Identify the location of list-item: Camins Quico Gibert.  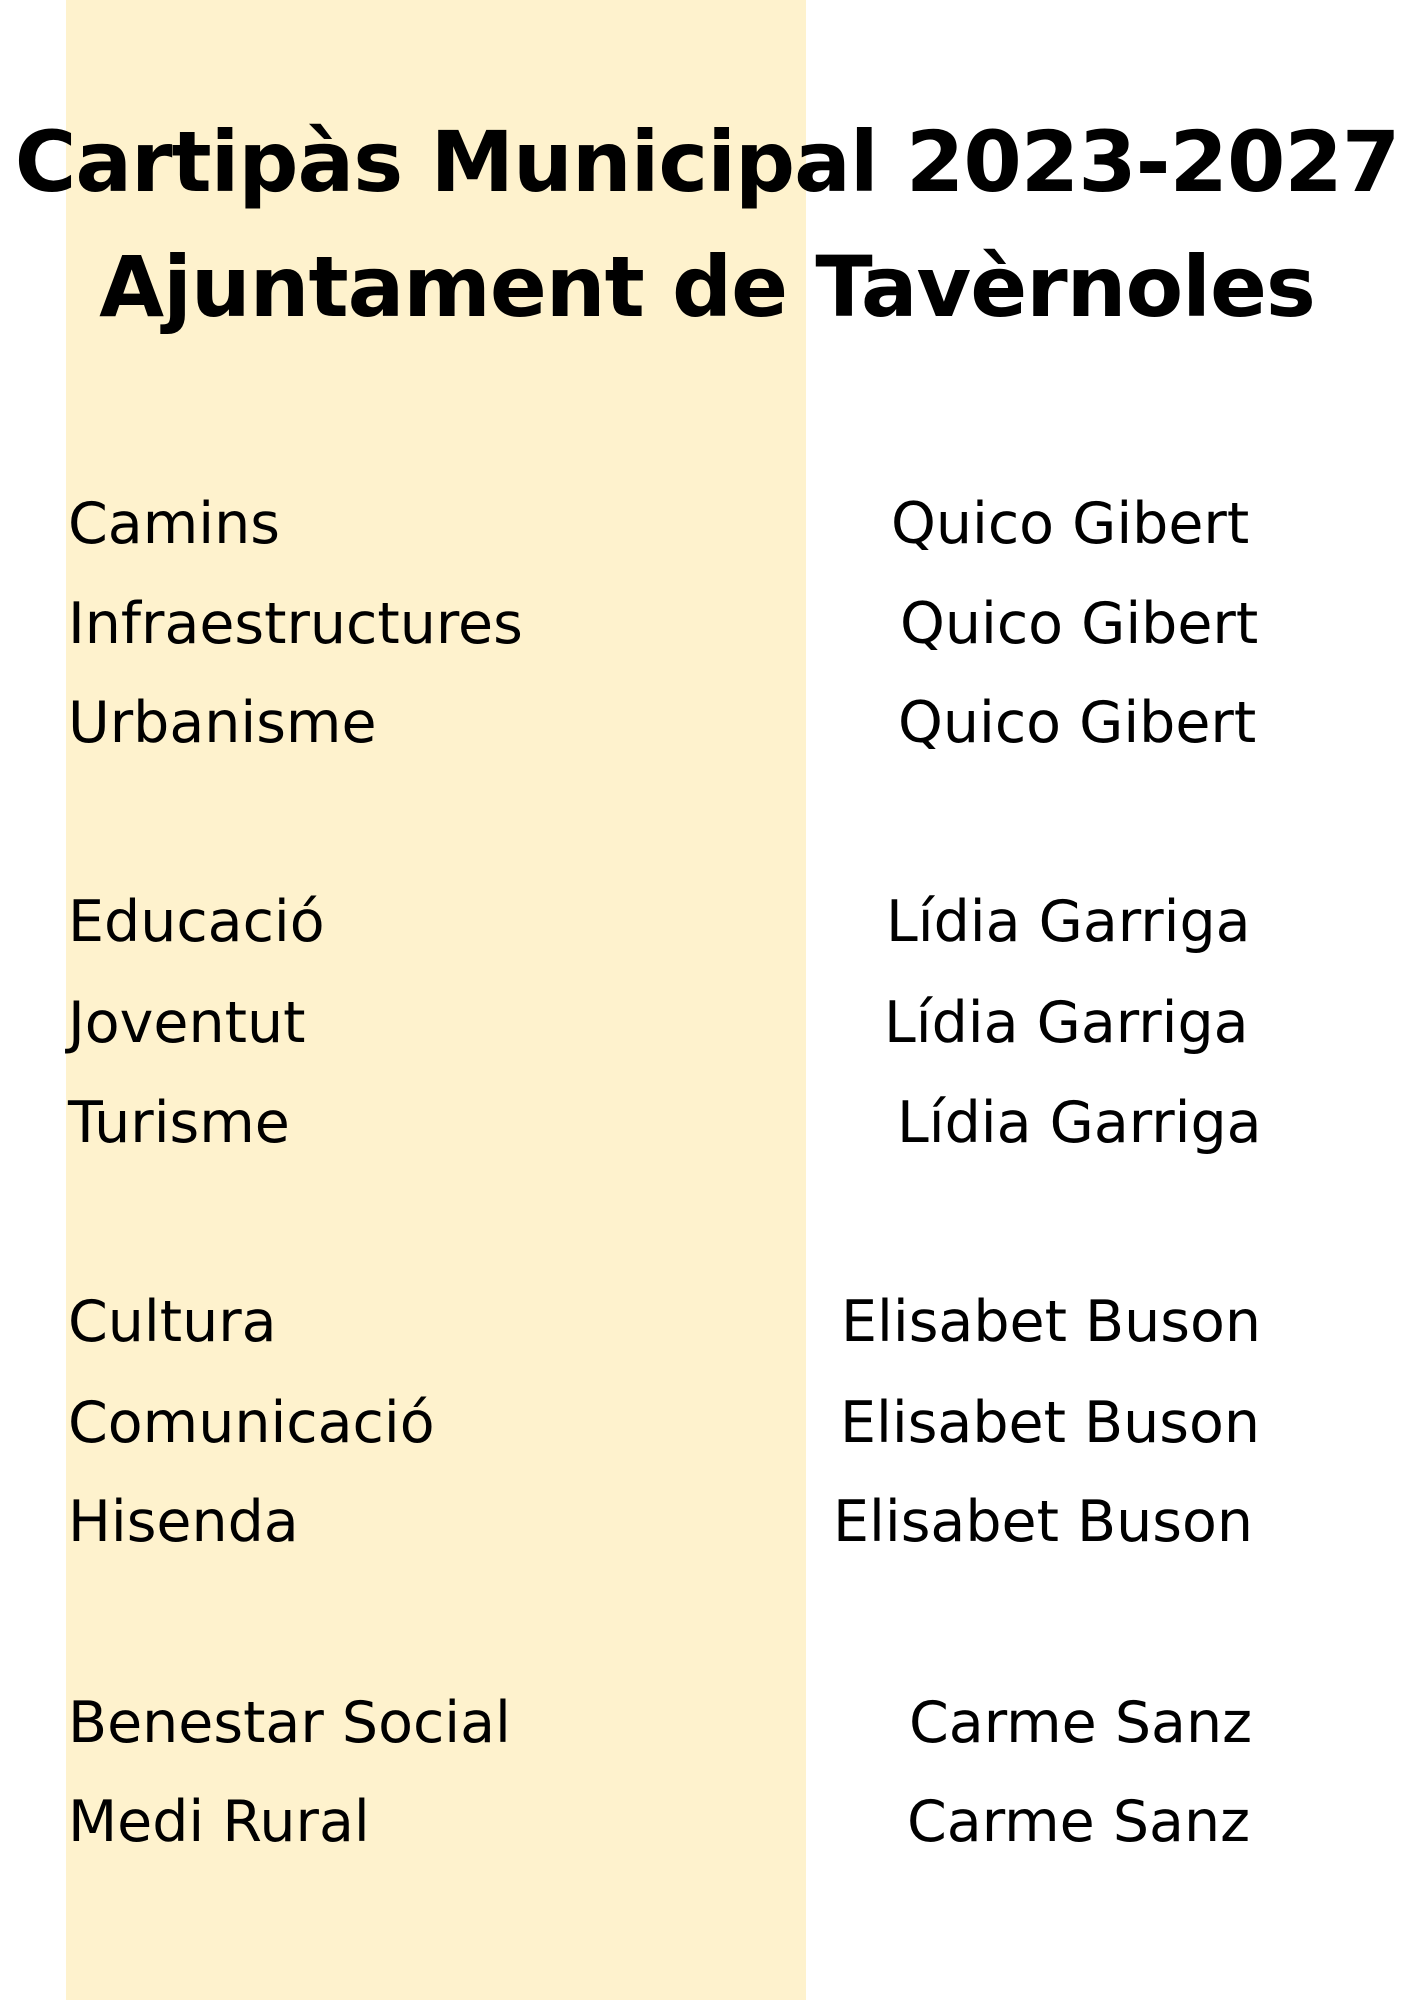
(707, 524).